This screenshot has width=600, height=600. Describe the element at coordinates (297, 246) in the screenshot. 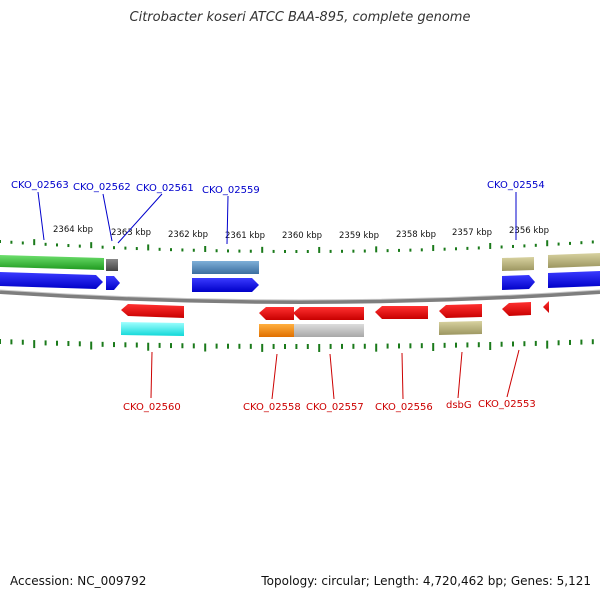

I see `upper-tick-row` at that location.